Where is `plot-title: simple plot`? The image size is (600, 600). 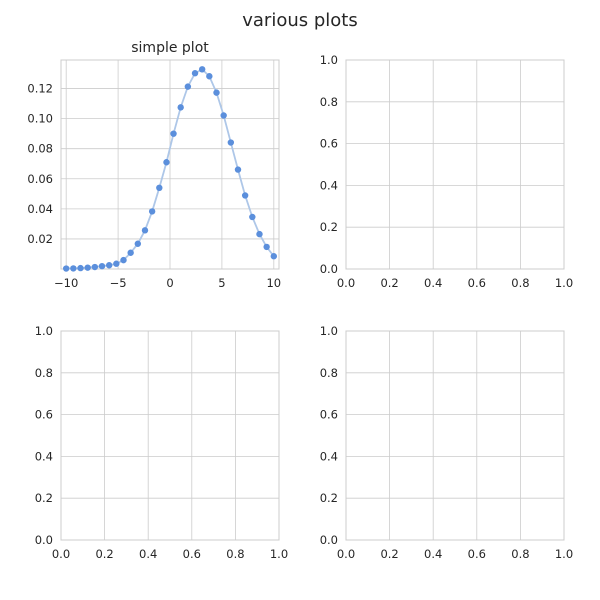
plot-title: simple plot is located at coordinates (170, 48).